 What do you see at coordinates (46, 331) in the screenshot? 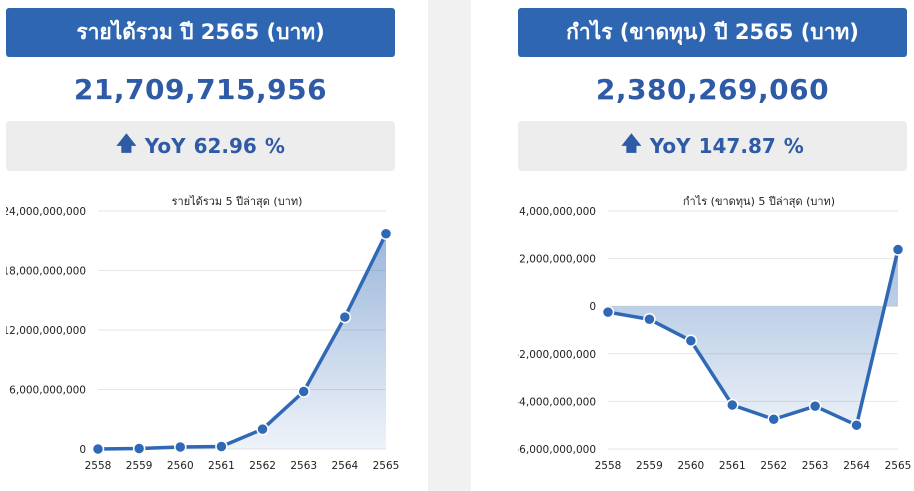
I see `revenue-y-tick-label: 12,000,000,000` at bounding box center [46, 331].